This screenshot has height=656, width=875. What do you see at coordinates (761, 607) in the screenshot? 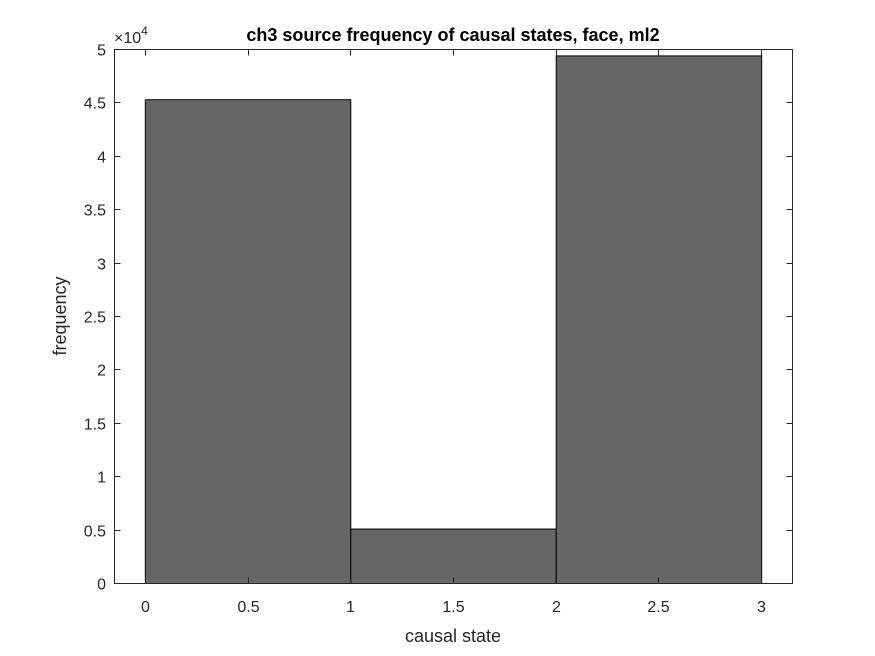
I see `x-tick-label-6: 3` at bounding box center [761, 607].